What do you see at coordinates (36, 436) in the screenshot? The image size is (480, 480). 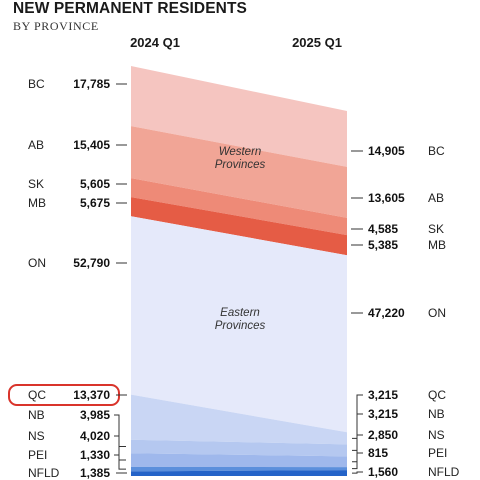 I see `left-name-ns: NS` at bounding box center [36, 436].